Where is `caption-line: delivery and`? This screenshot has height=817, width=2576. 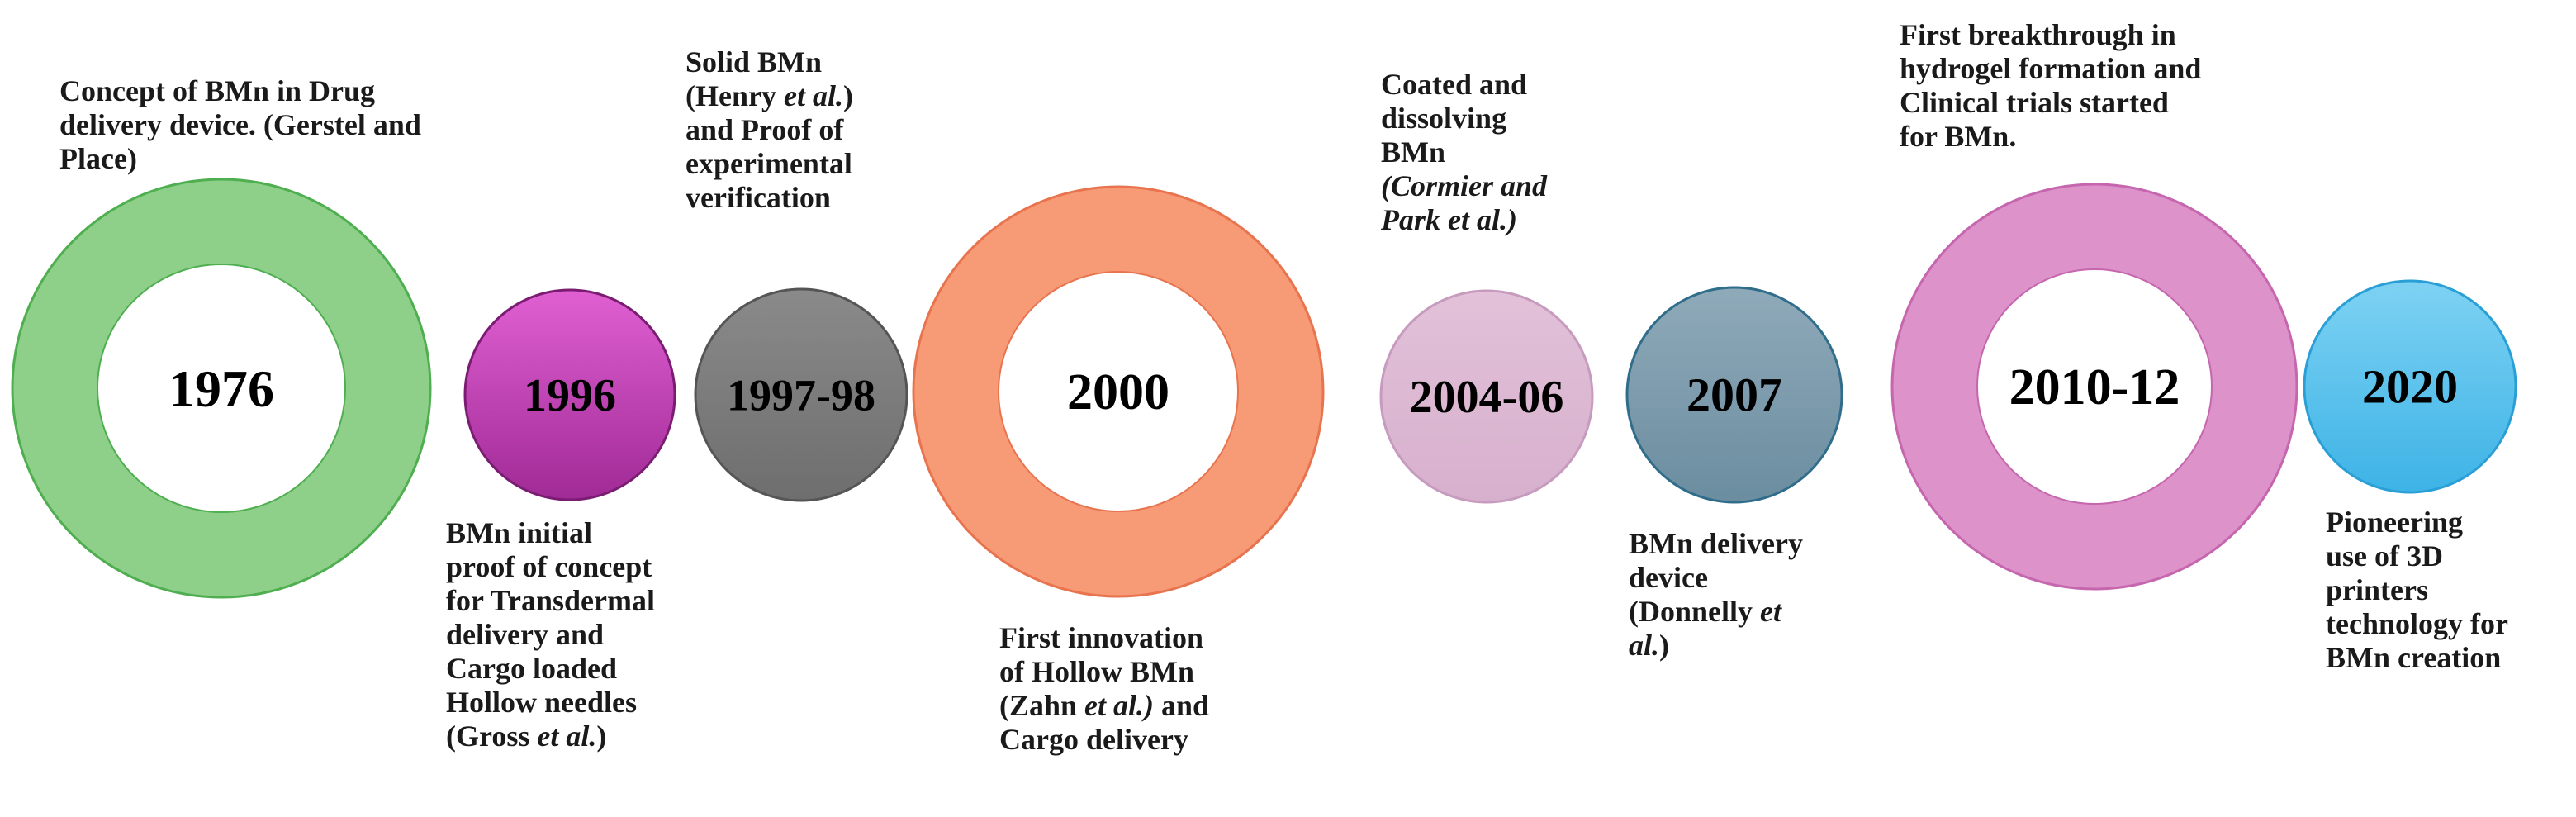 caption-line: delivery and is located at coordinates (550, 635).